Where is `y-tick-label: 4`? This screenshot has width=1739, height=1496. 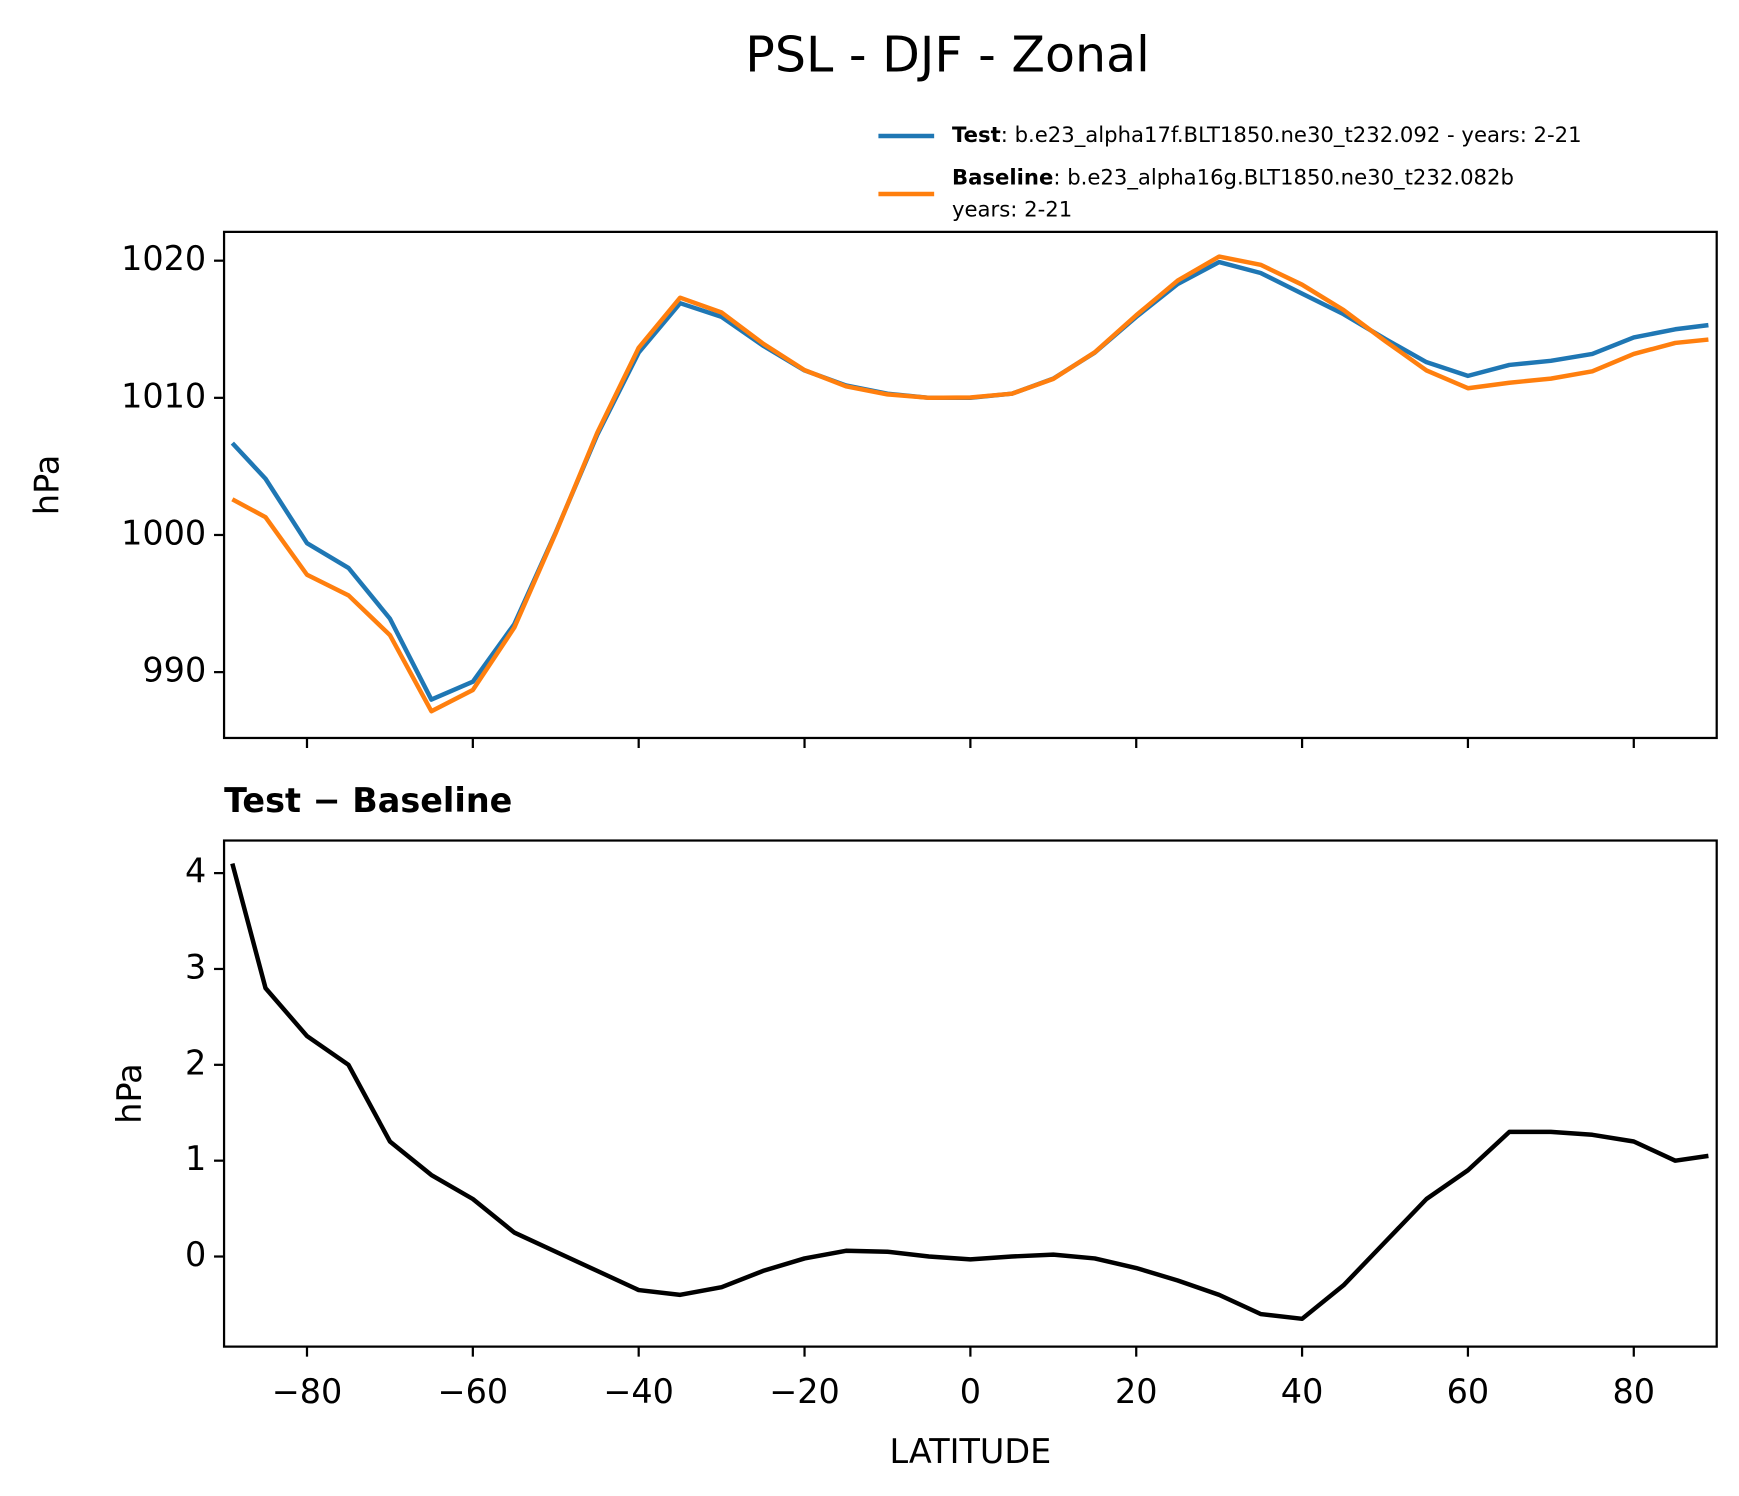
y-tick-label: 4 is located at coordinates (195, 871).